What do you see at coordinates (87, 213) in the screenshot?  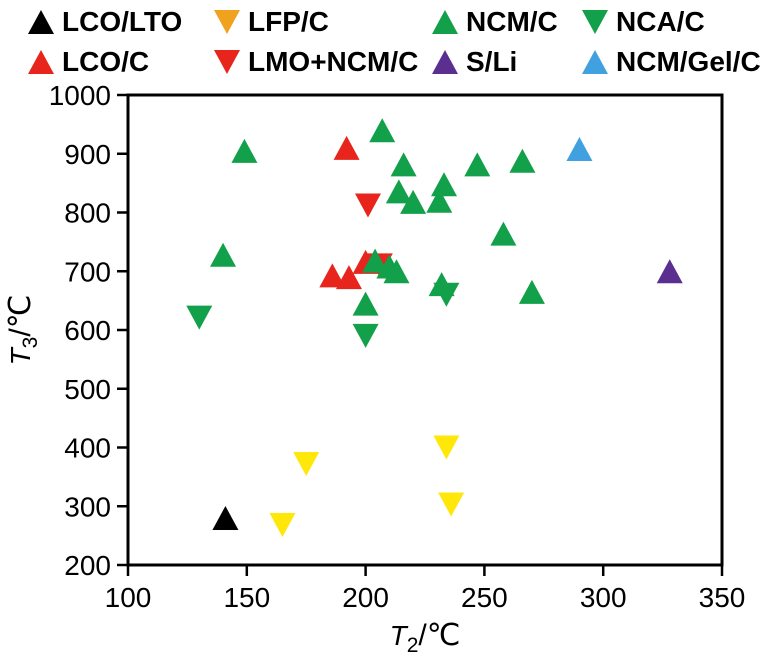 I see `y-tick-label: 800` at bounding box center [87, 213].